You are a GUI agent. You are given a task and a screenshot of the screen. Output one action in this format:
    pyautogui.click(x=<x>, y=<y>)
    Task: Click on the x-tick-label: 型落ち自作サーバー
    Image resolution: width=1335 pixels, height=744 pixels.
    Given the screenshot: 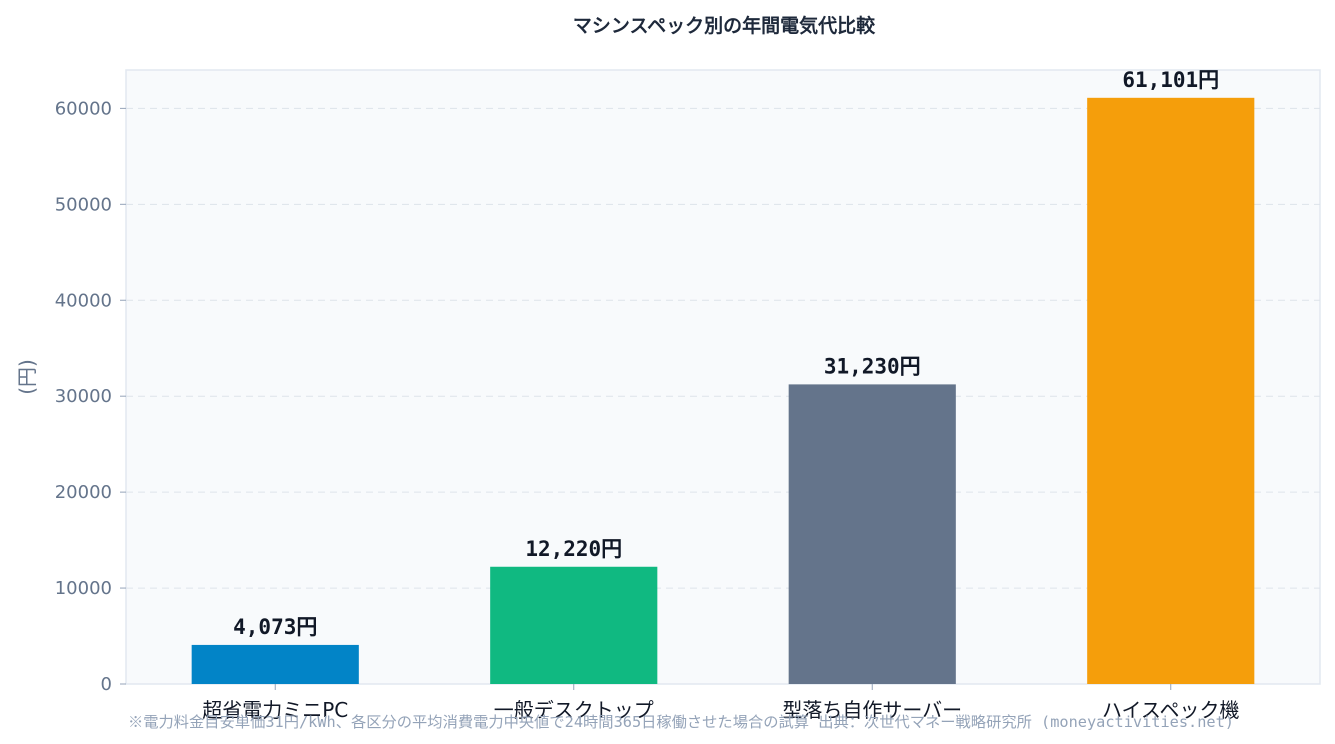 What is the action you would take?
    pyautogui.click(x=872, y=710)
    